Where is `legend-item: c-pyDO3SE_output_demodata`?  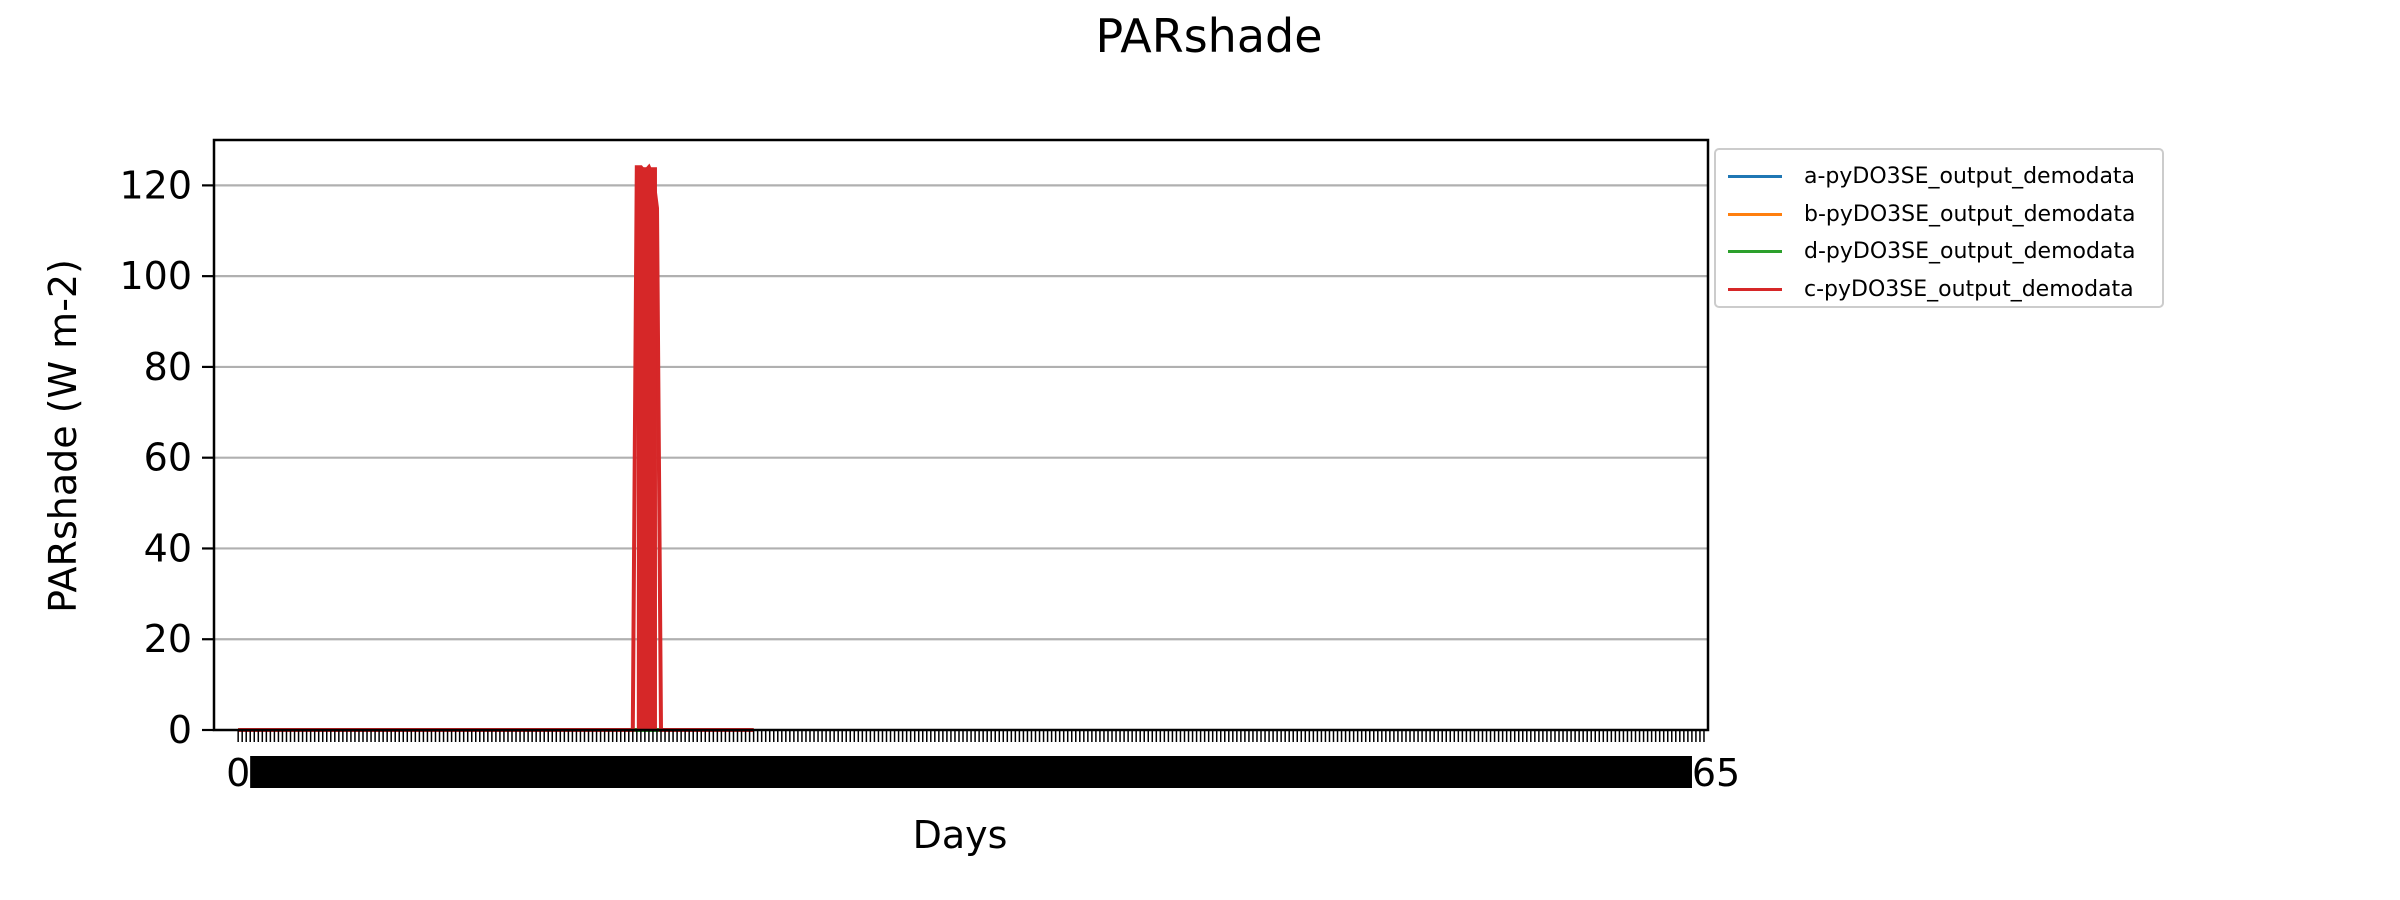
legend-item: c-pyDO3SE_output_demodata is located at coordinates (1939, 290).